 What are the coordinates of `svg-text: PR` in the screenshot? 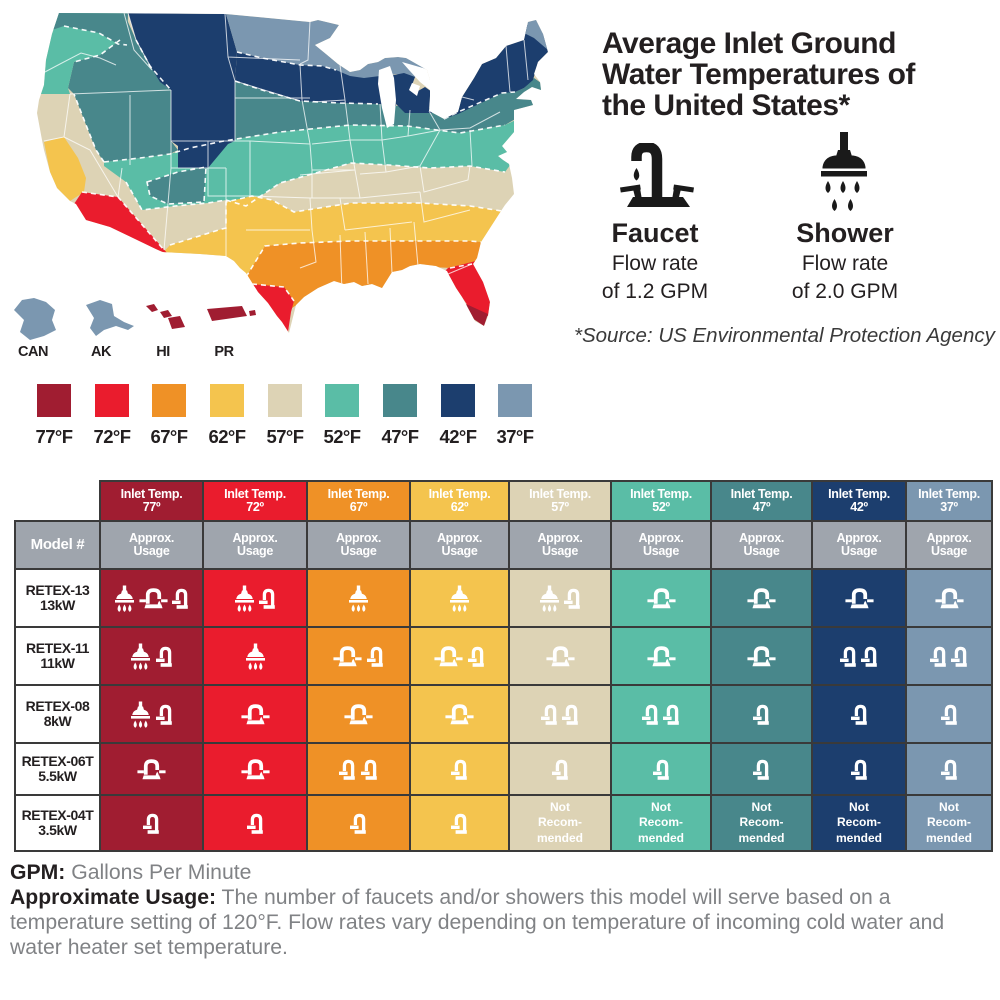 It's located at (224, 352).